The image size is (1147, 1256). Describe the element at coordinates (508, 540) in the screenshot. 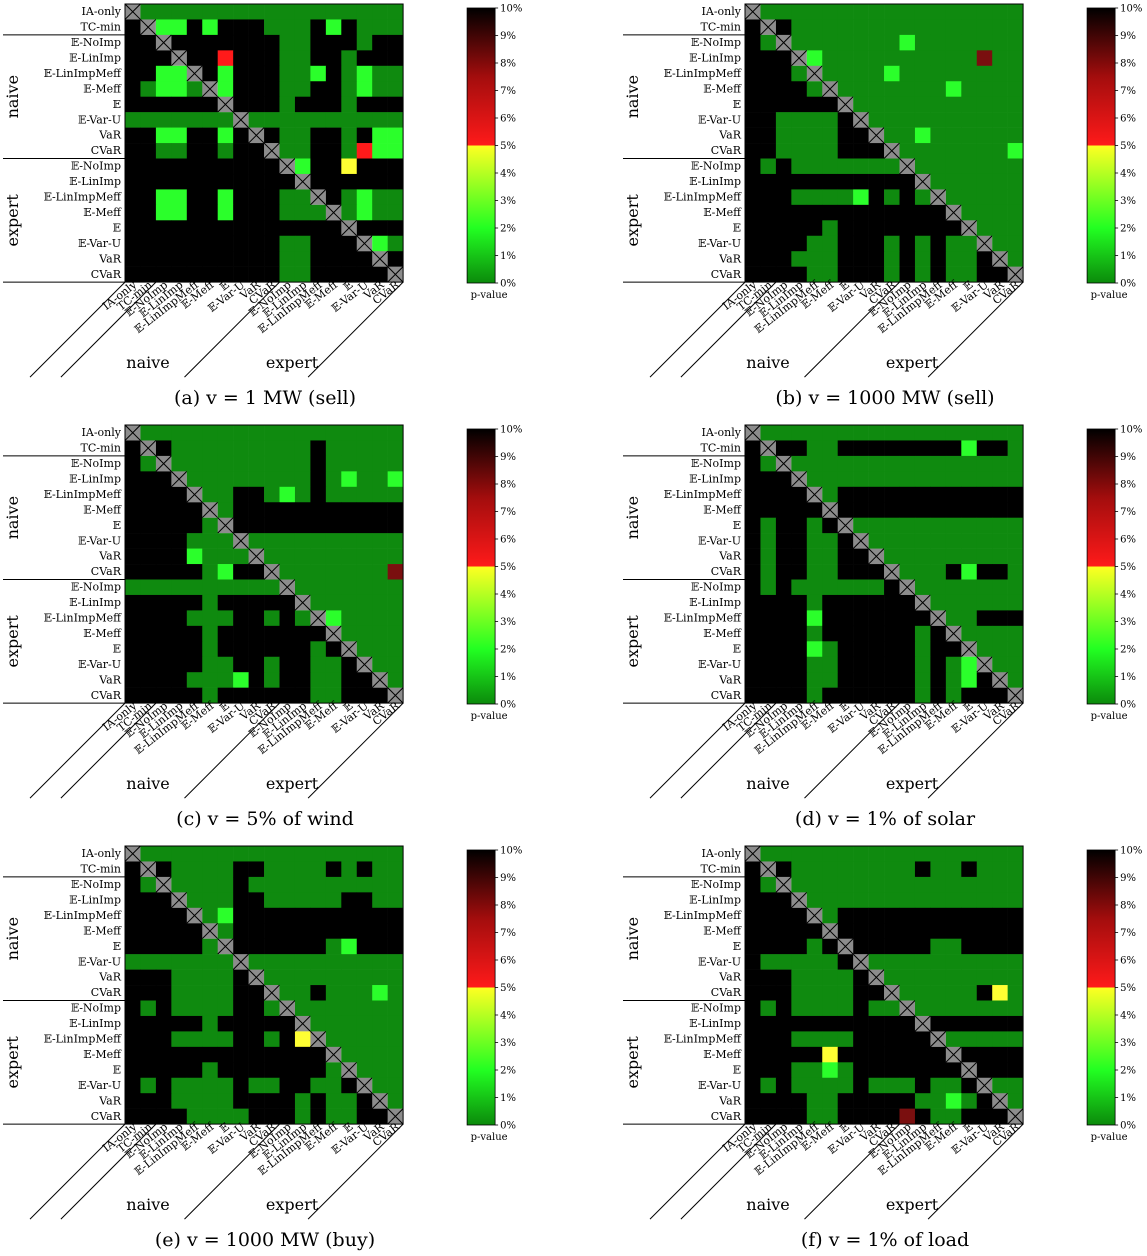

I see `colorbar-tick-label: 6%` at that location.